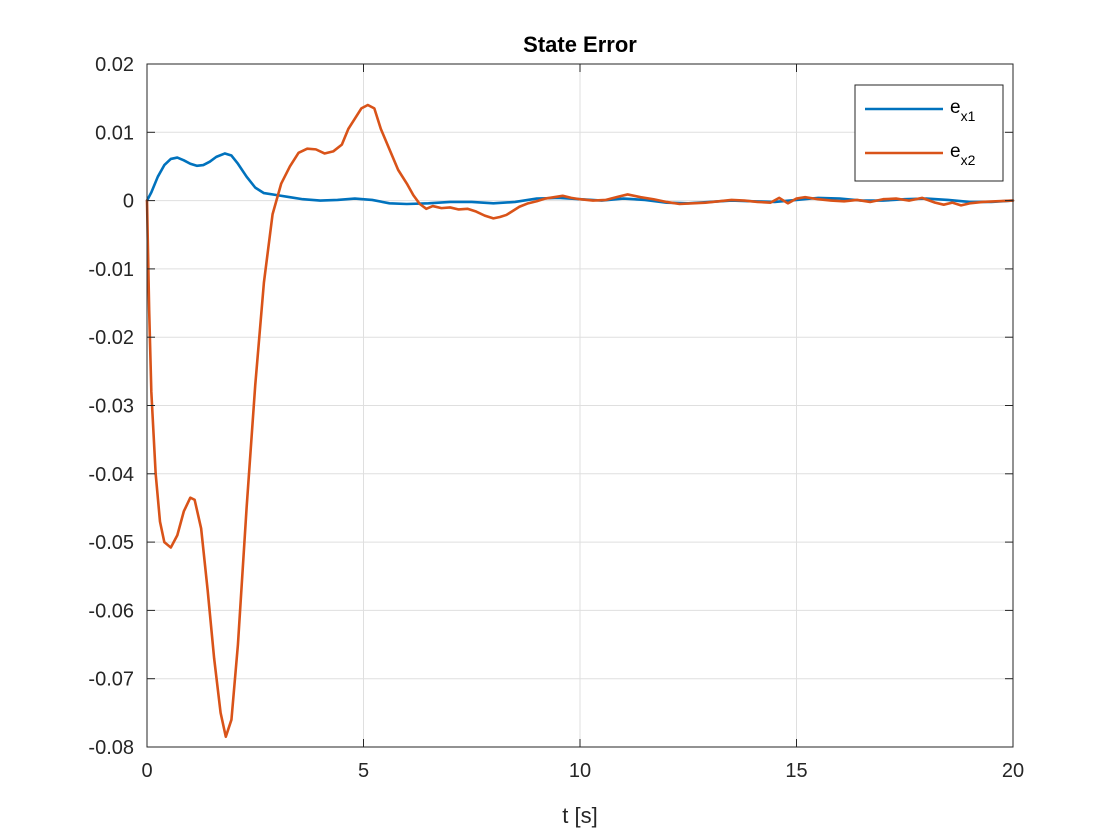 The height and width of the screenshot is (840, 1120). What do you see at coordinates (968, 116) in the screenshot?
I see `legend-label-subscript: x1` at bounding box center [968, 116].